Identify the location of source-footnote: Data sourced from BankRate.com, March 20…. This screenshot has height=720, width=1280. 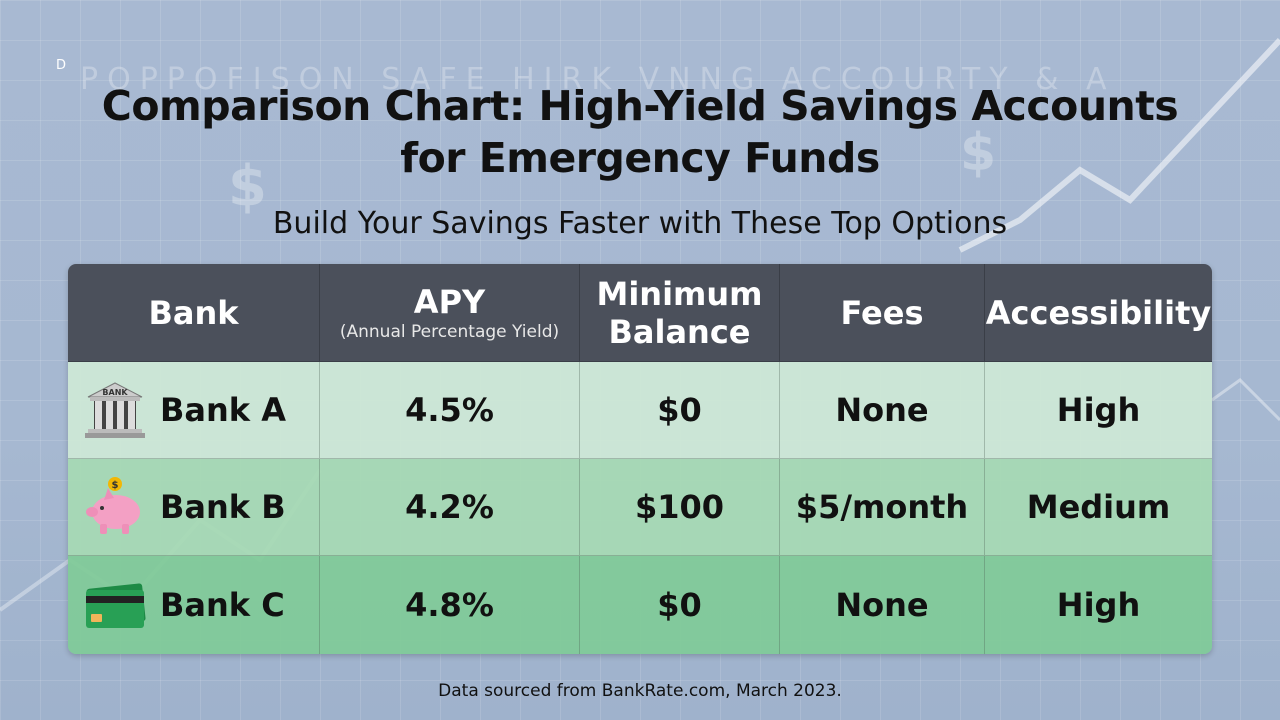
(640, 691).